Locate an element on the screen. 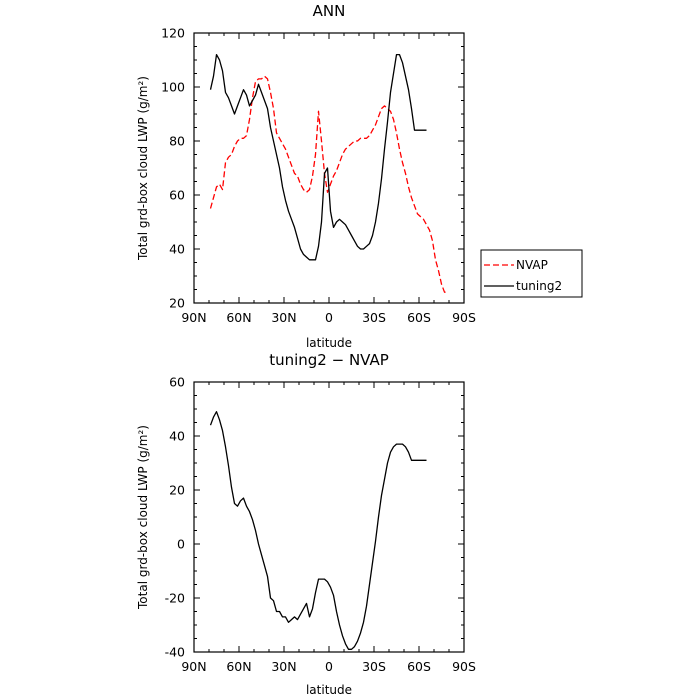 This screenshot has width=700, height=700. legend-box is located at coordinates (531, 273).